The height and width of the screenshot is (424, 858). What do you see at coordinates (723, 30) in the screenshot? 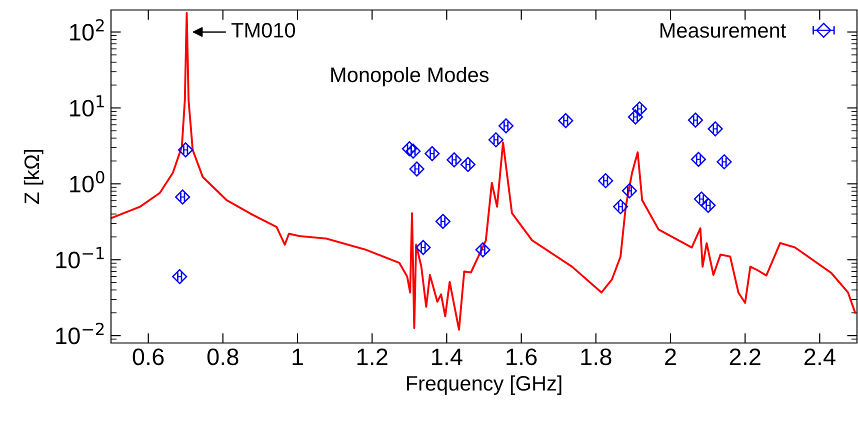
I see `legend-label: Measurement` at bounding box center [723, 30].